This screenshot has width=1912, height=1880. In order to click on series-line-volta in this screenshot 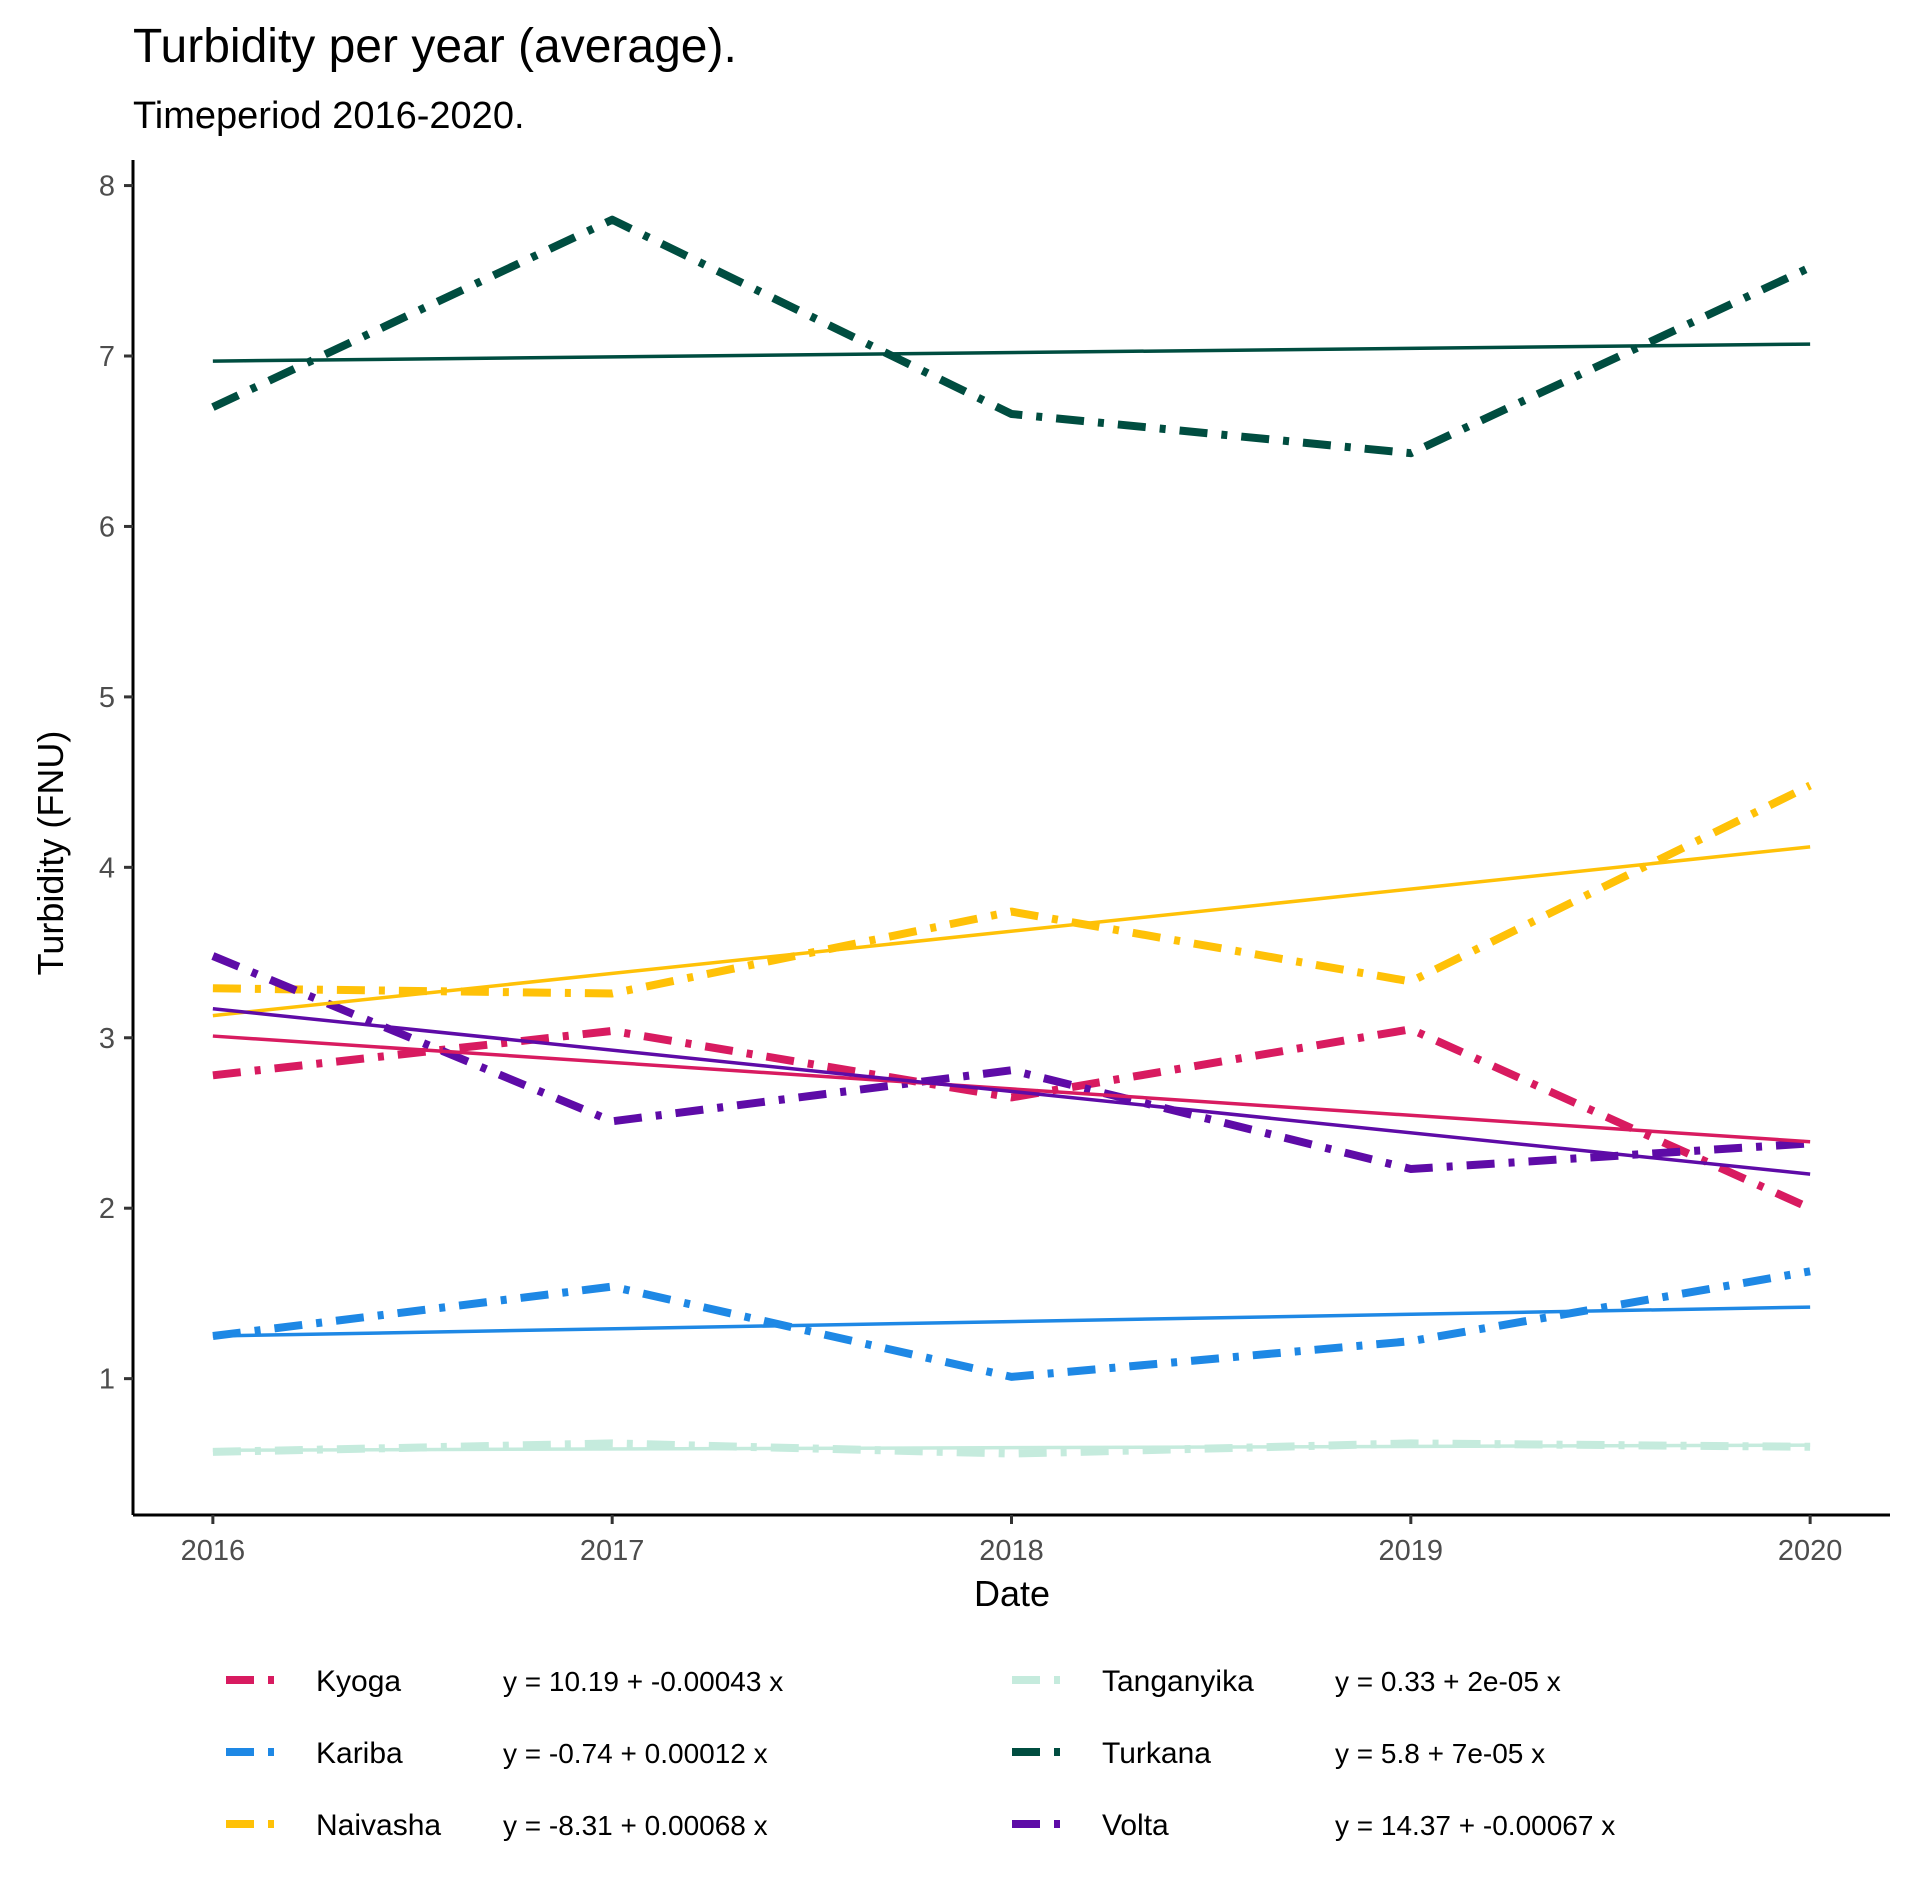, I will do `click(1011, 1062)`.